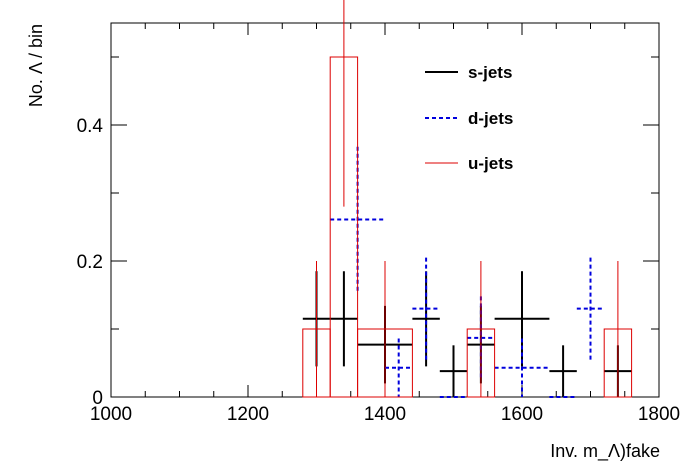 The width and height of the screenshot is (696, 472). I want to click on legend-label: u-jets, so click(490, 163).